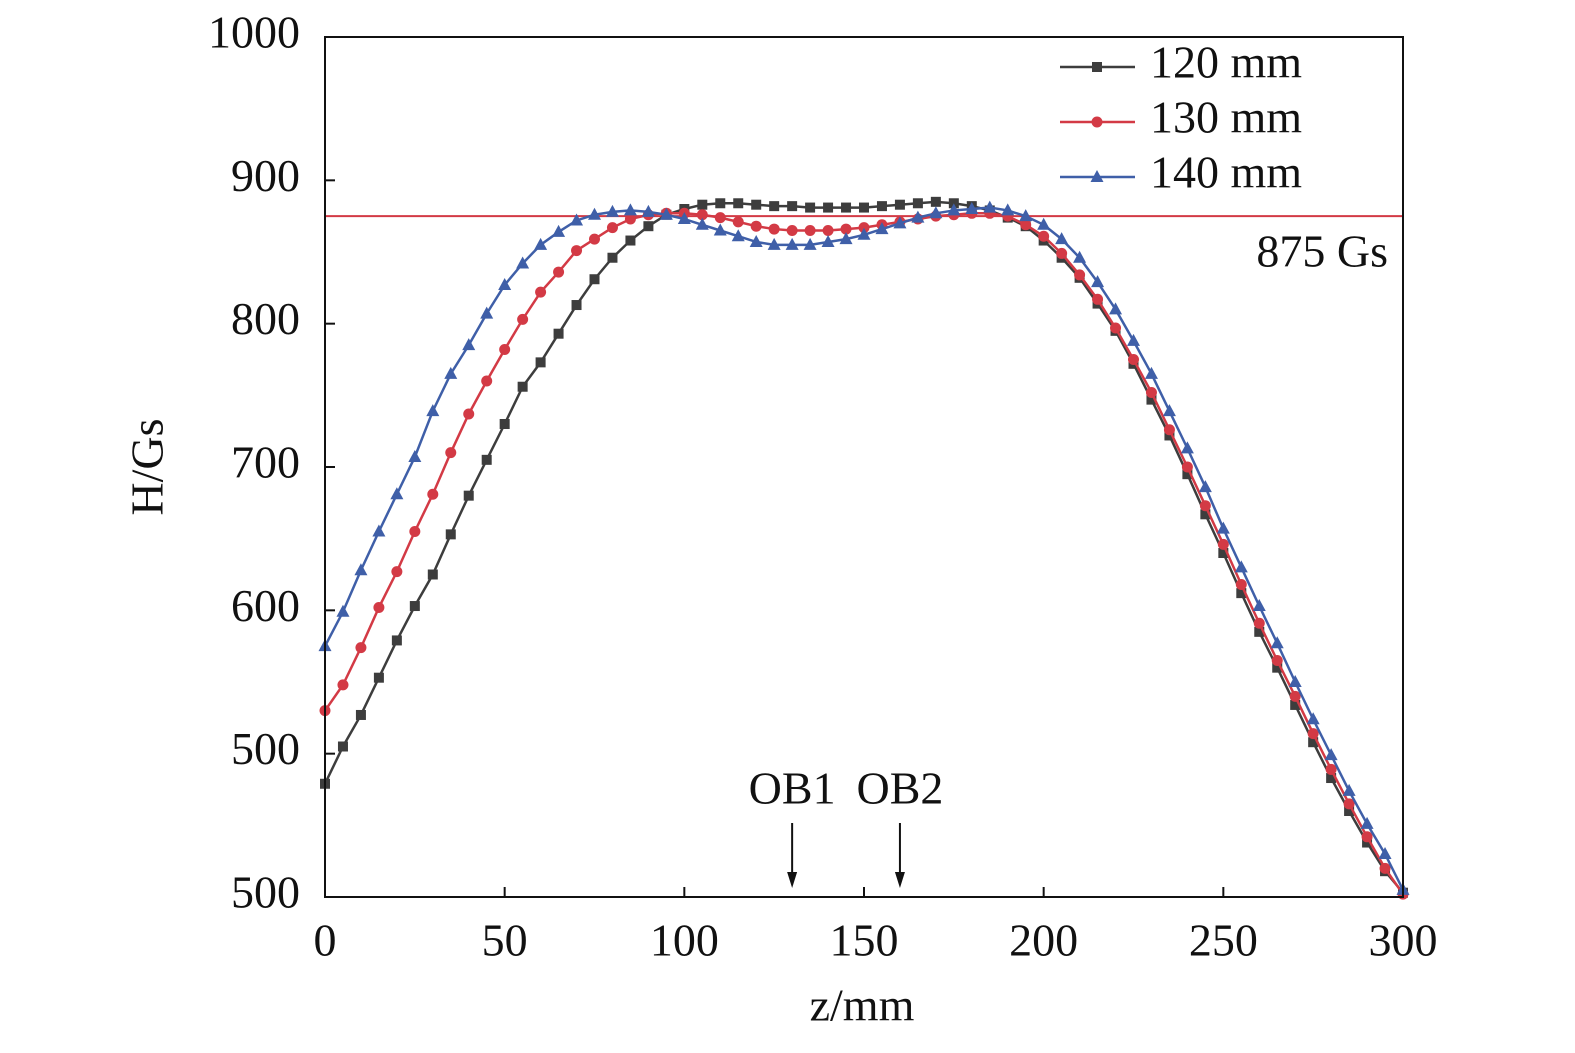  What do you see at coordinates (1226, 117) in the screenshot?
I see `legend-label: 130 mm` at bounding box center [1226, 117].